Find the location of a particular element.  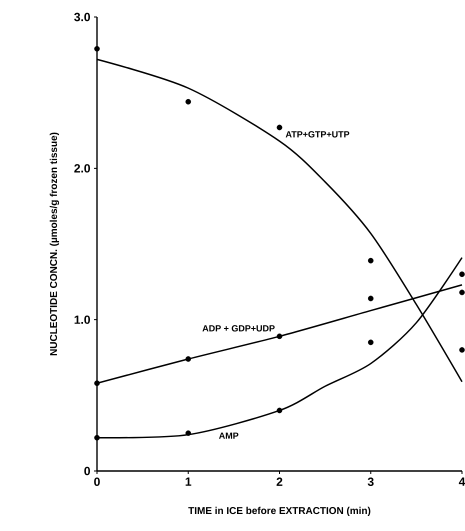

y-axis-title: NUCLEOTIDE CONCN. (µmoles/g frozen tissue) is located at coordinates (55, 244).